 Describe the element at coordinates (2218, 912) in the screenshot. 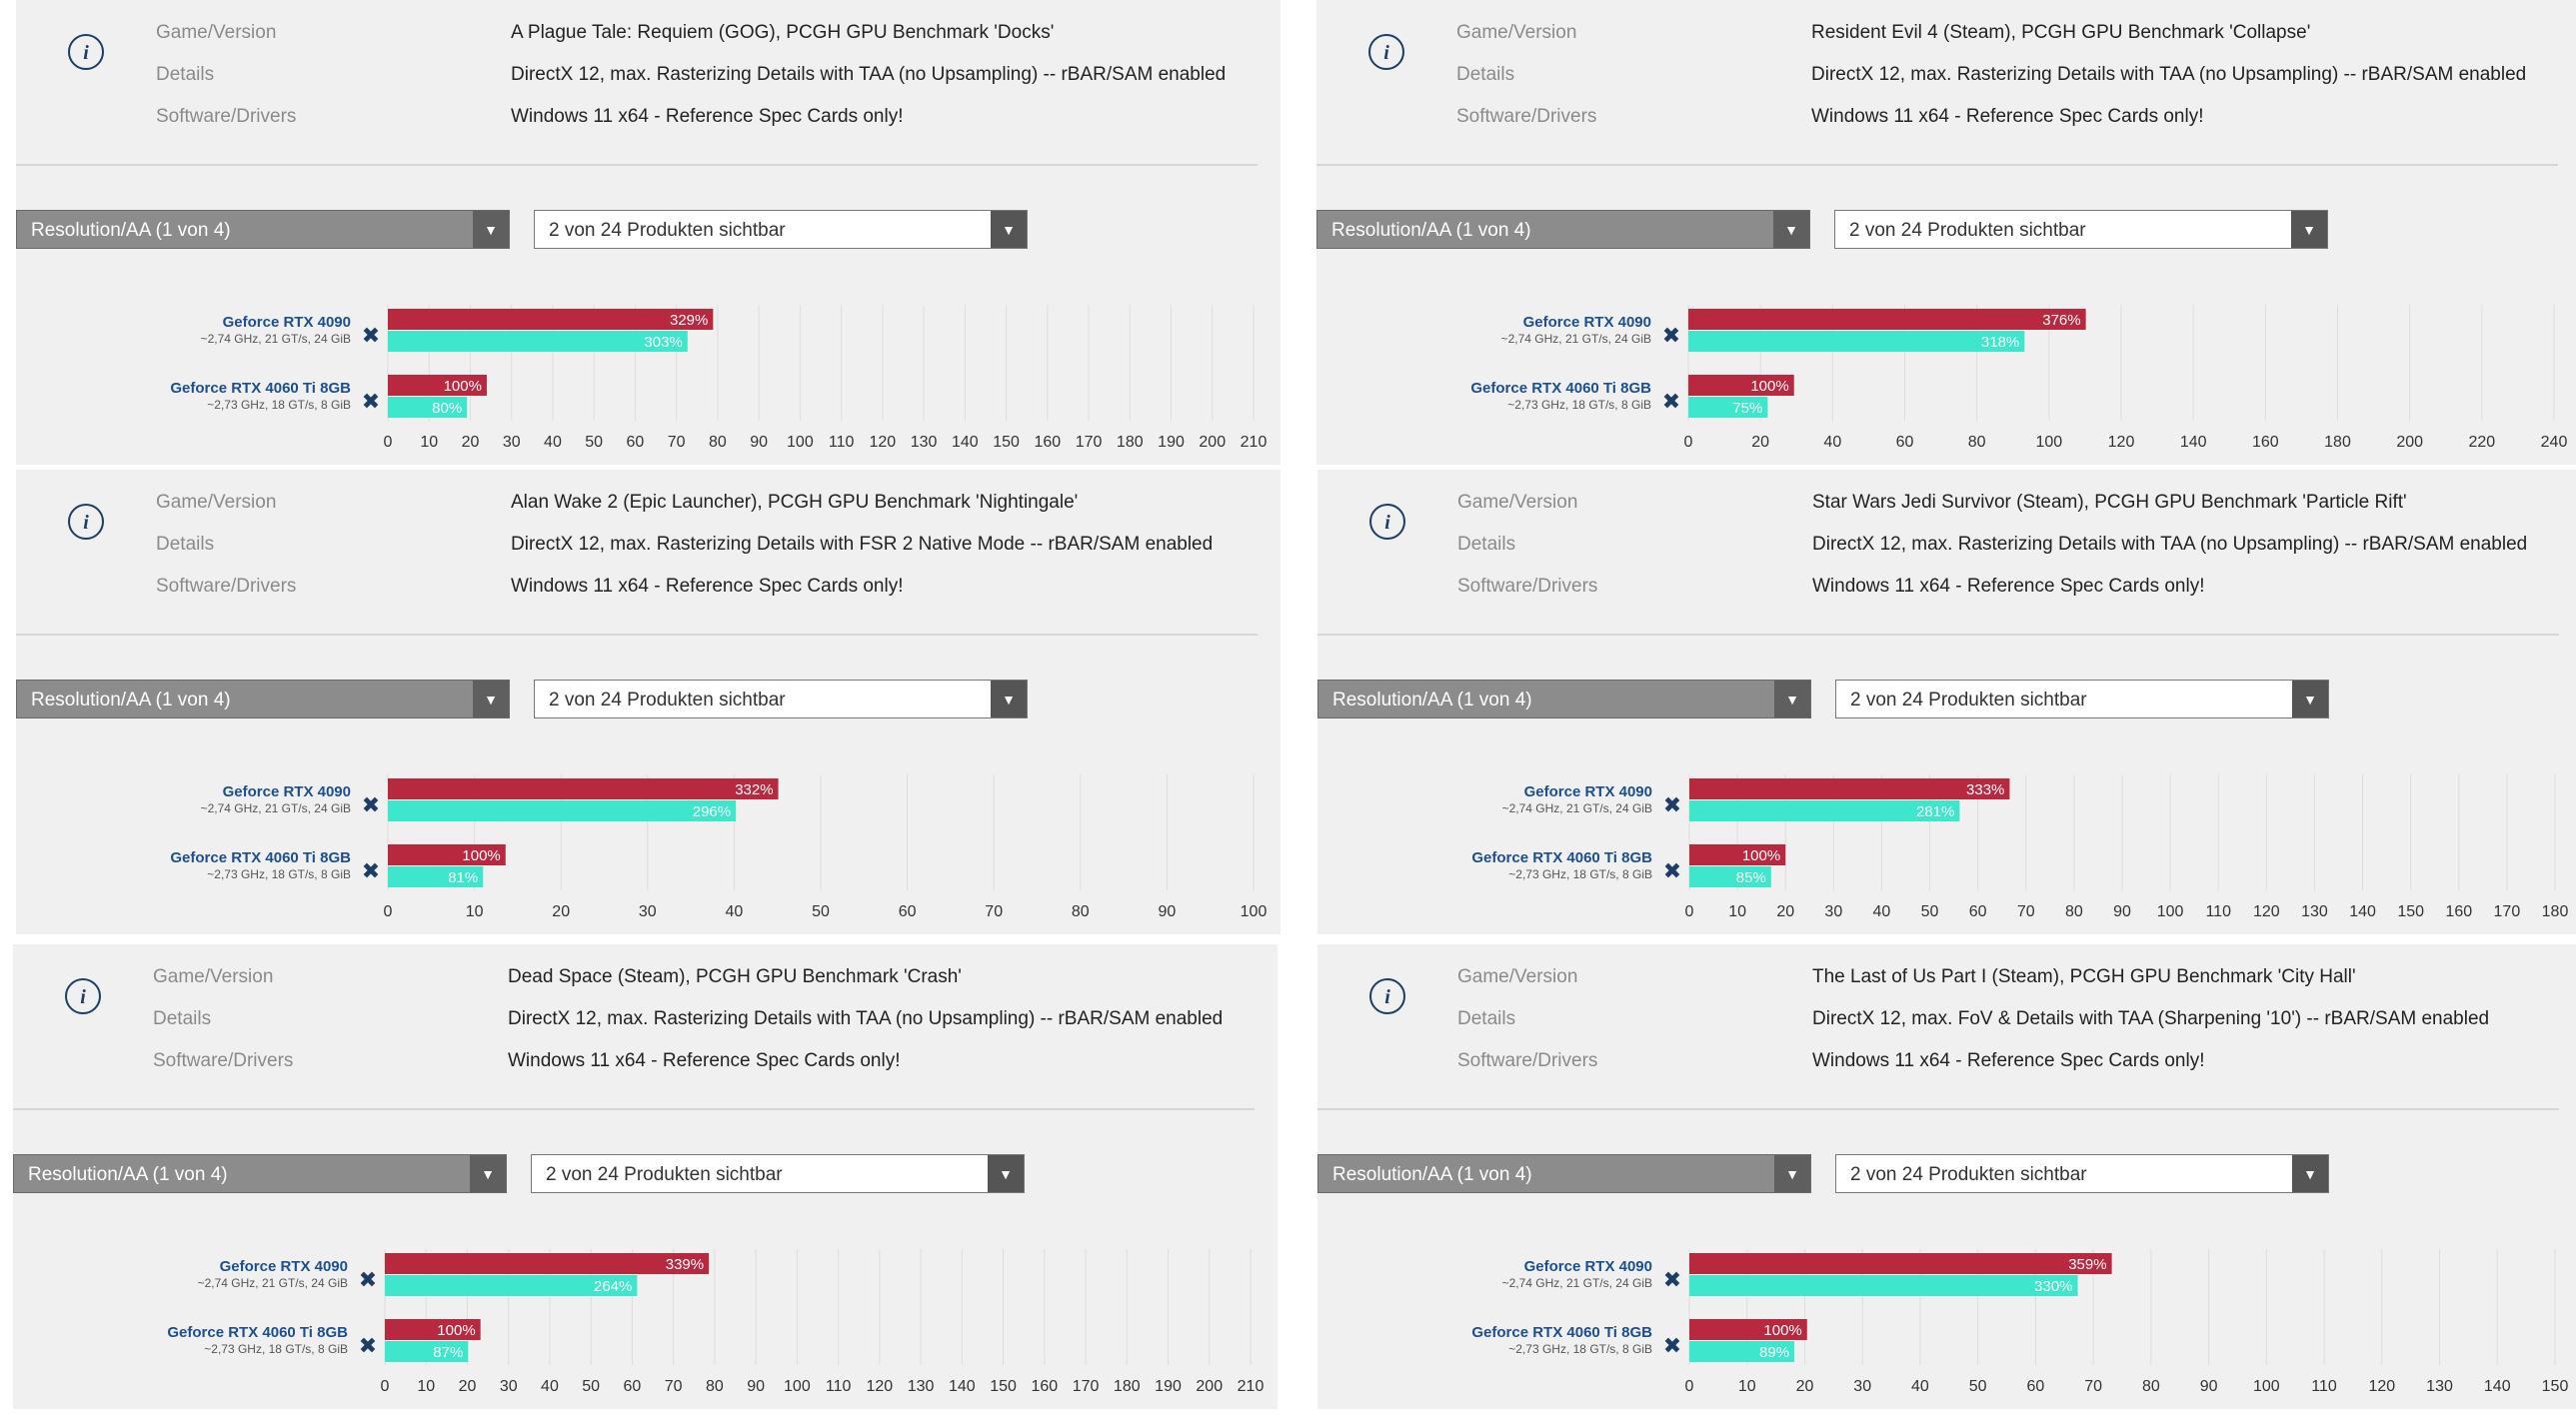

I see `x-tick-label: 110` at that location.